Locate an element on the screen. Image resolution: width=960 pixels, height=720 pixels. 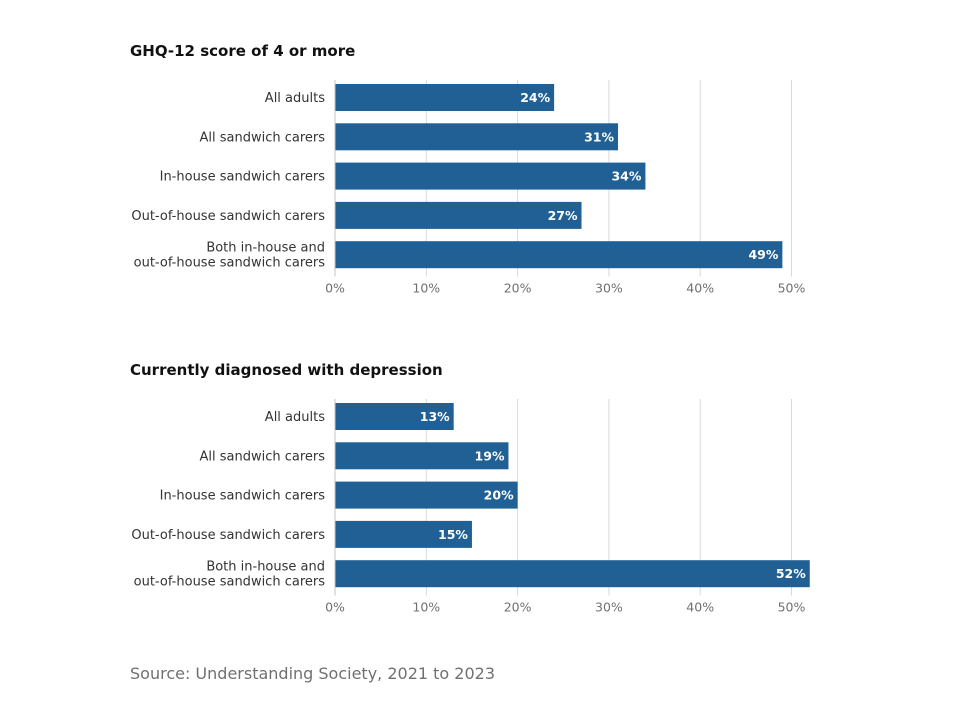
bar-value-label: 31% is located at coordinates (599, 136).